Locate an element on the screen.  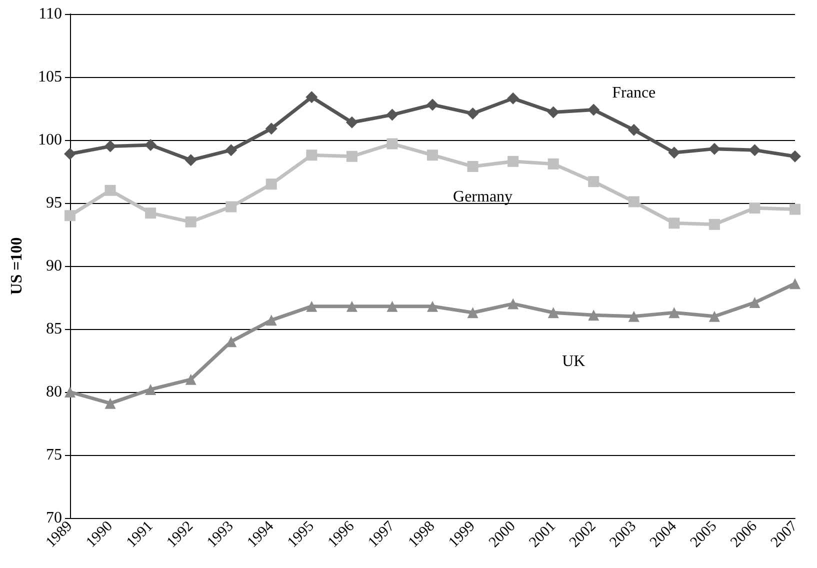
x-tick-label: 2001 is located at coordinates (542, 534).